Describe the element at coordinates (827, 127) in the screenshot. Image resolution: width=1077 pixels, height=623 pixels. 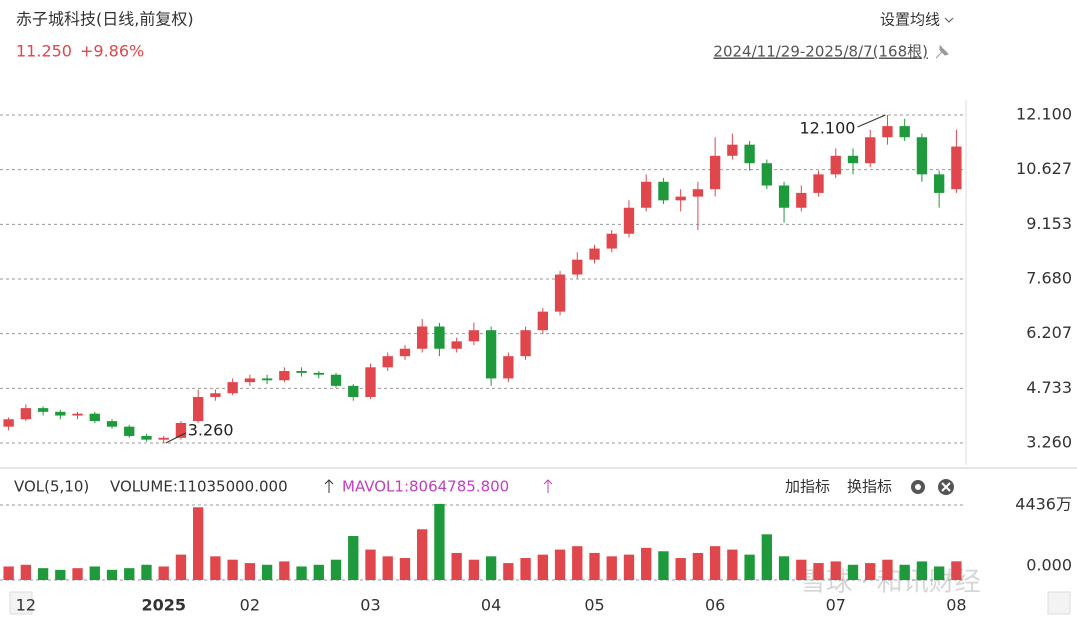
I see `annotation: 12.100` at that location.